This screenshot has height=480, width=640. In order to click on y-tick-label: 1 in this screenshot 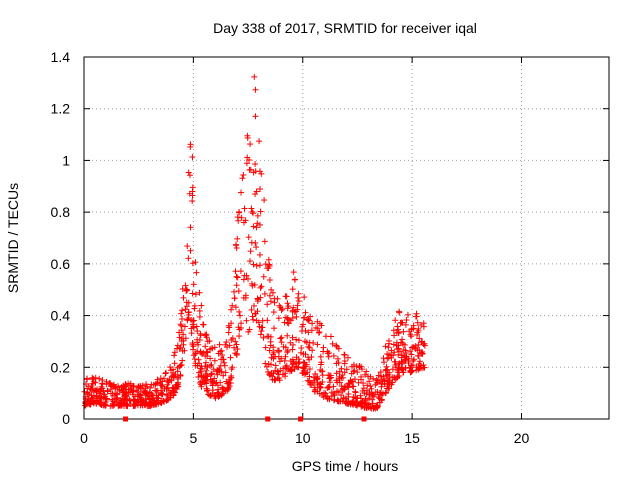, I will do `click(66, 160)`.